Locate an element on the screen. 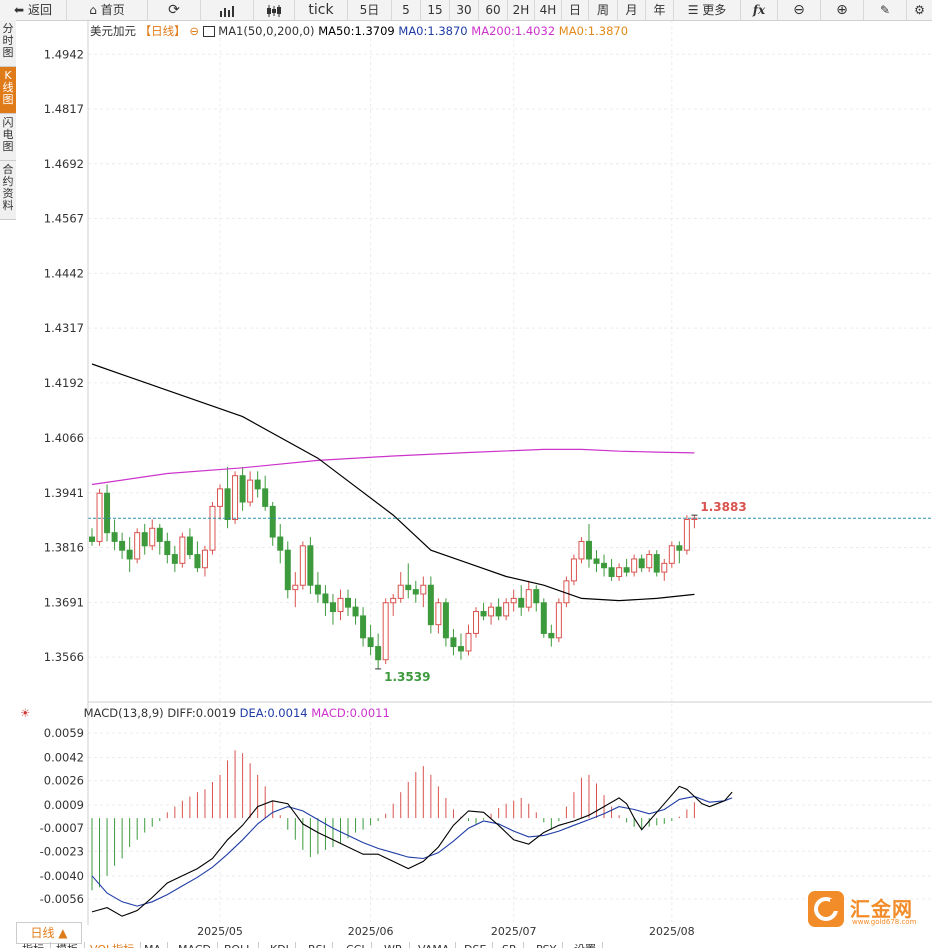 The image size is (932, 948). period-5d: 5日 is located at coordinates (370, 10).